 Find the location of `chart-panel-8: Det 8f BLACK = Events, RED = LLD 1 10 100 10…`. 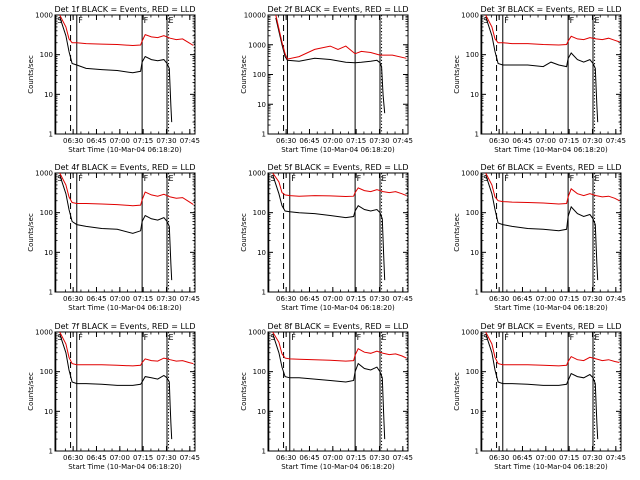

chart-panel-8: Det 8f BLACK = Events, RED = LLD 1 10 100 10… is located at coordinates (326, 396).